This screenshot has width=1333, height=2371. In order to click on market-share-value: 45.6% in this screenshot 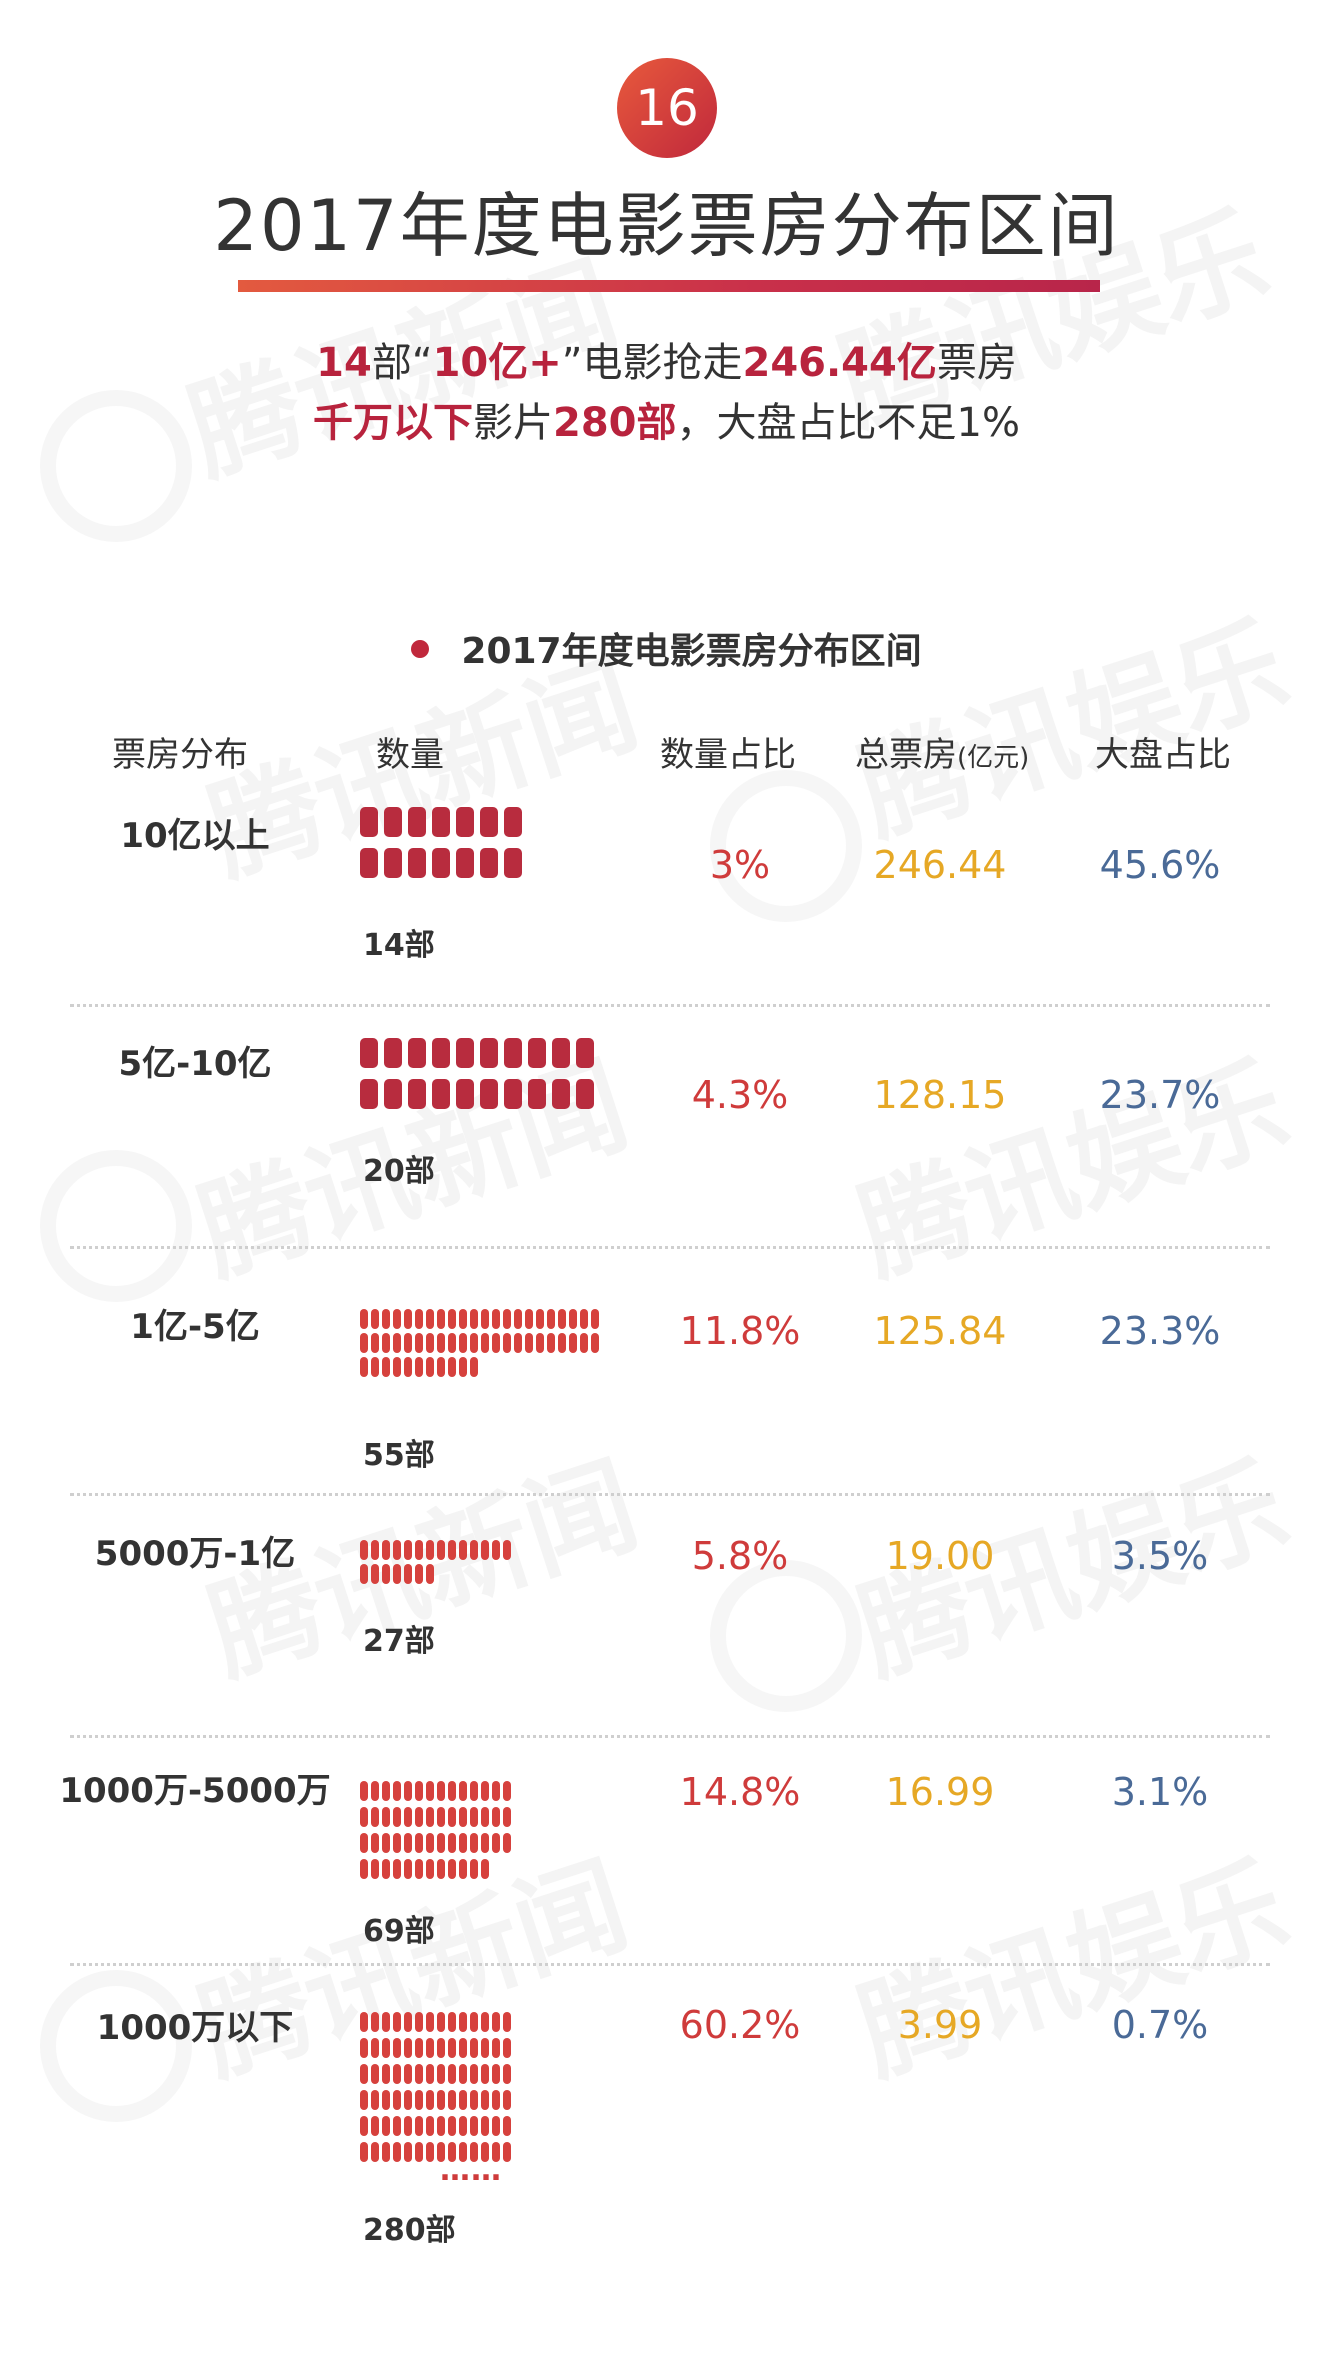, I will do `click(1160, 865)`.